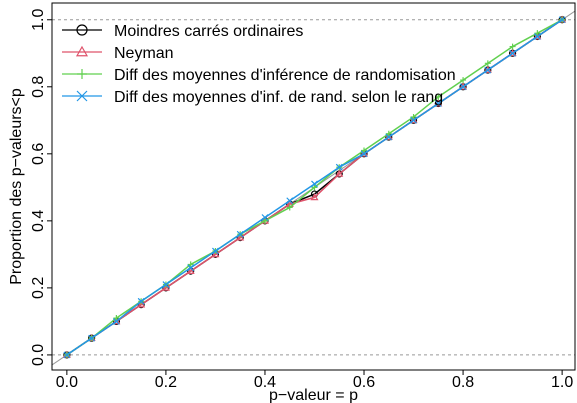 The width and height of the screenshot is (577, 403). Describe the element at coordinates (166, 382) in the screenshot. I see `x-tick-label: 0.2` at that location.